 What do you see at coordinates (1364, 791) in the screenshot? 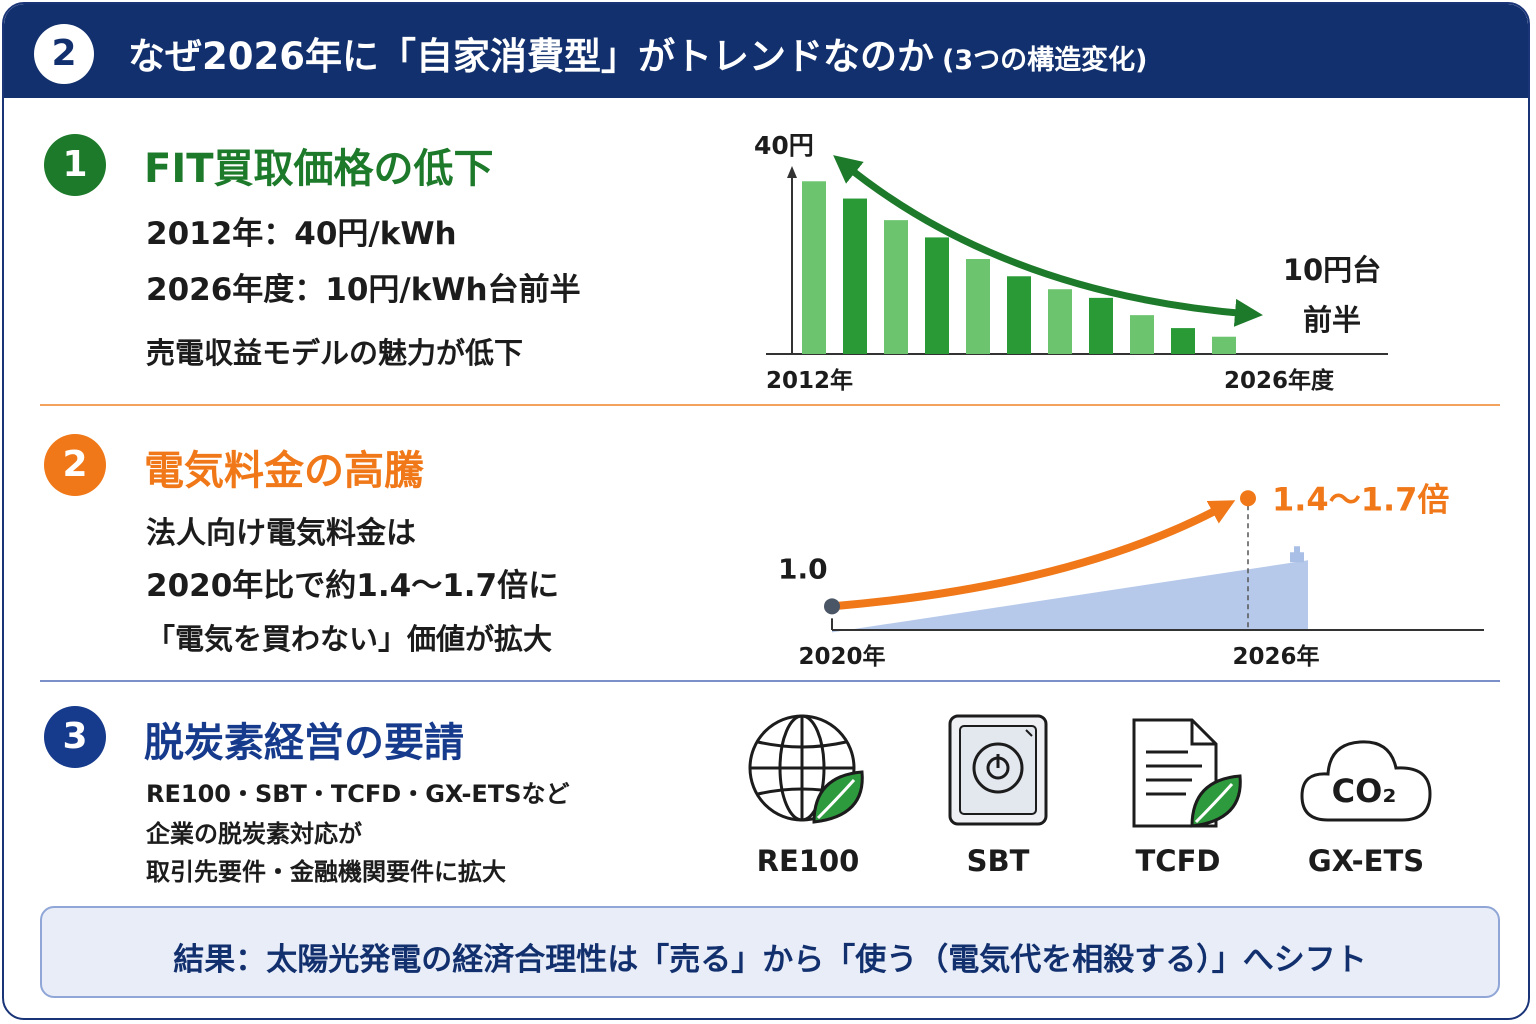
I see `co2-glyph: CO₂` at bounding box center [1364, 791].